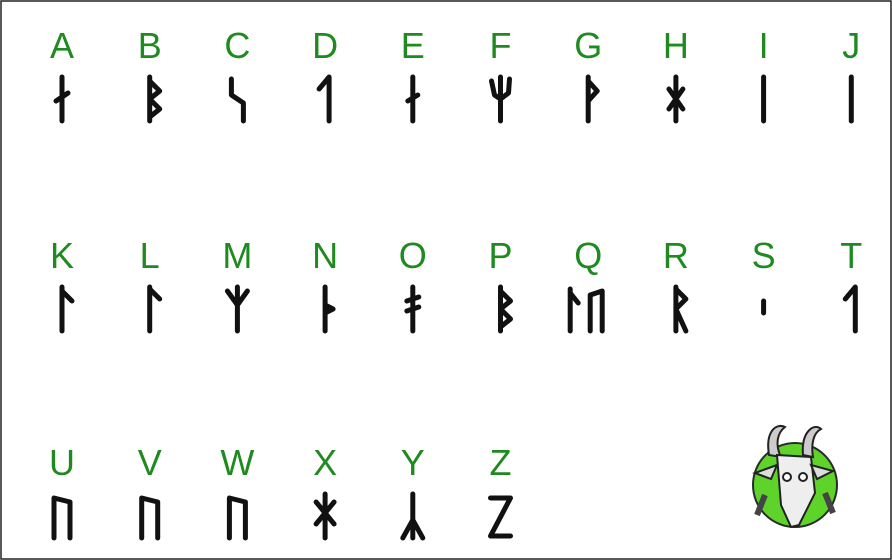 This screenshot has width=892, height=560. What do you see at coordinates (851, 45) in the screenshot?
I see `letter: J` at bounding box center [851, 45].